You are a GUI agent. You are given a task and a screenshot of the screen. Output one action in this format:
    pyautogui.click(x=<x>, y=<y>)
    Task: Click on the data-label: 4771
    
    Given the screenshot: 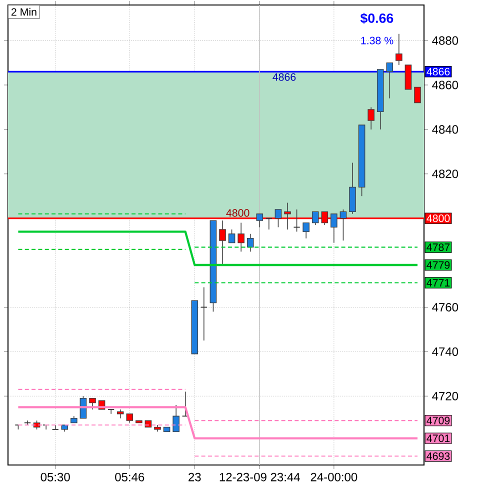 What is the action you would take?
    pyautogui.click(x=438, y=282)
    